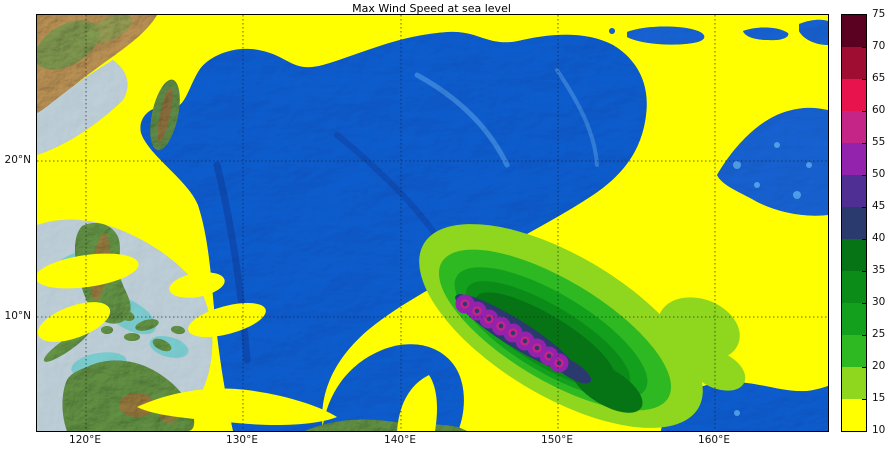 The height and width of the screenshot is (452, 887). I want to click on y-tick-label: 20°N, so click(17, 160).